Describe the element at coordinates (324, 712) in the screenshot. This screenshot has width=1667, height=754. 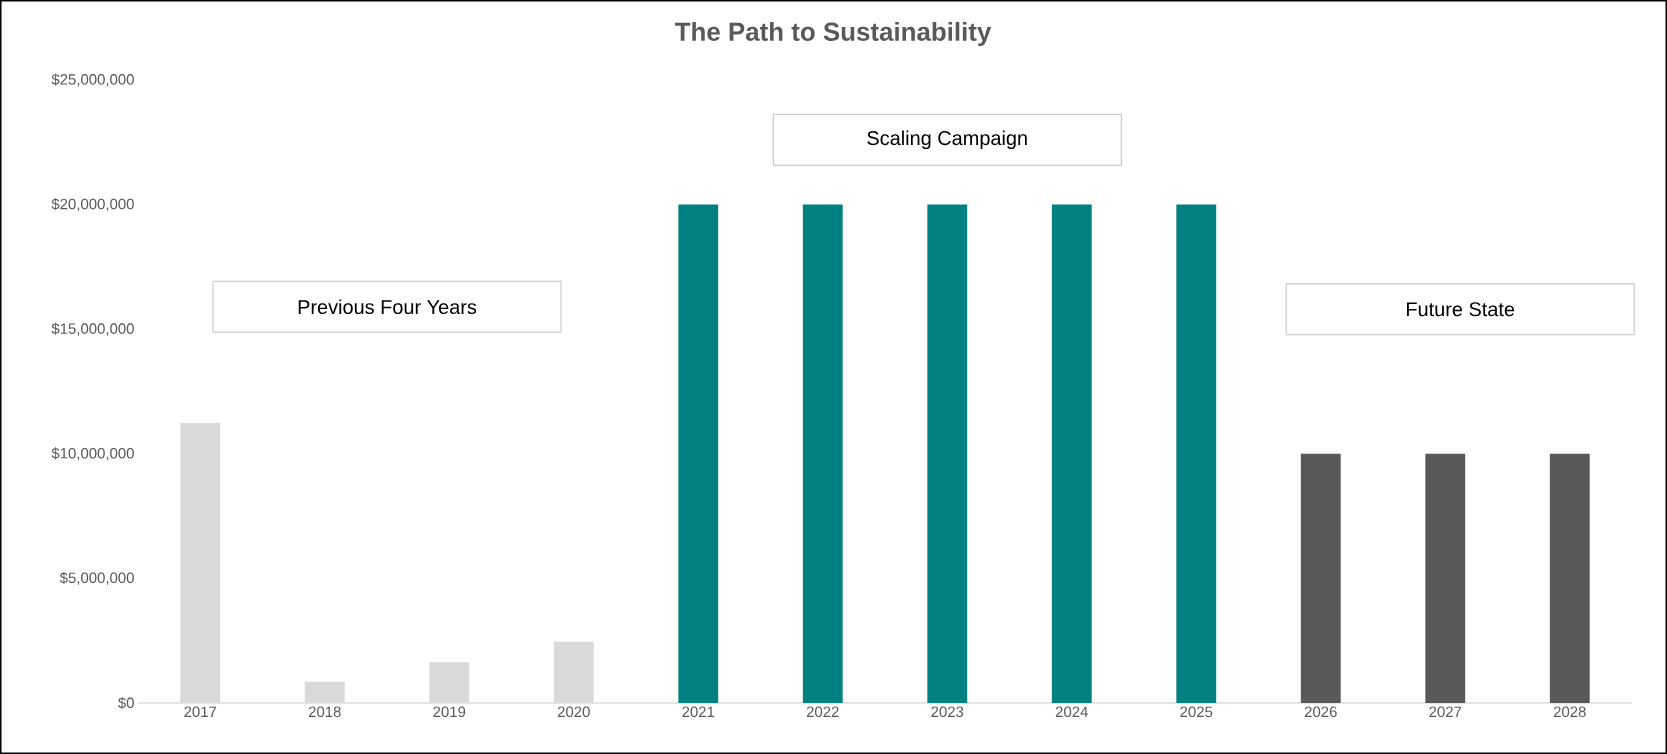
I see `x-tick-label: 2018` at that location.